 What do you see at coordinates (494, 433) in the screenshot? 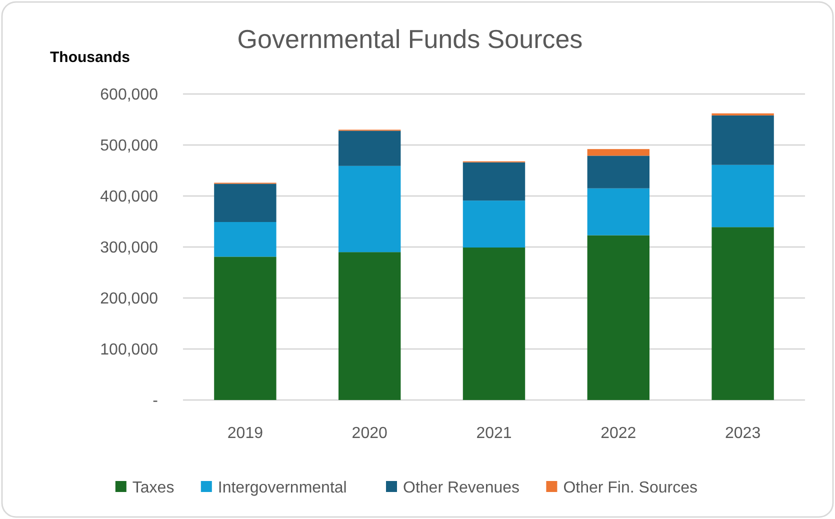
I see `x-tick-label: 2021` at bounding box center [494, 433].